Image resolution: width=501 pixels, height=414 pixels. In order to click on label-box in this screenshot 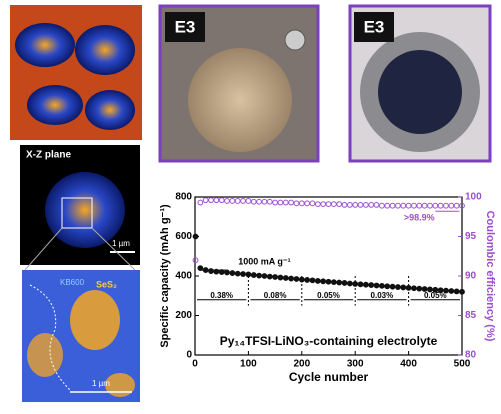, I will do `click(185, 27)`.